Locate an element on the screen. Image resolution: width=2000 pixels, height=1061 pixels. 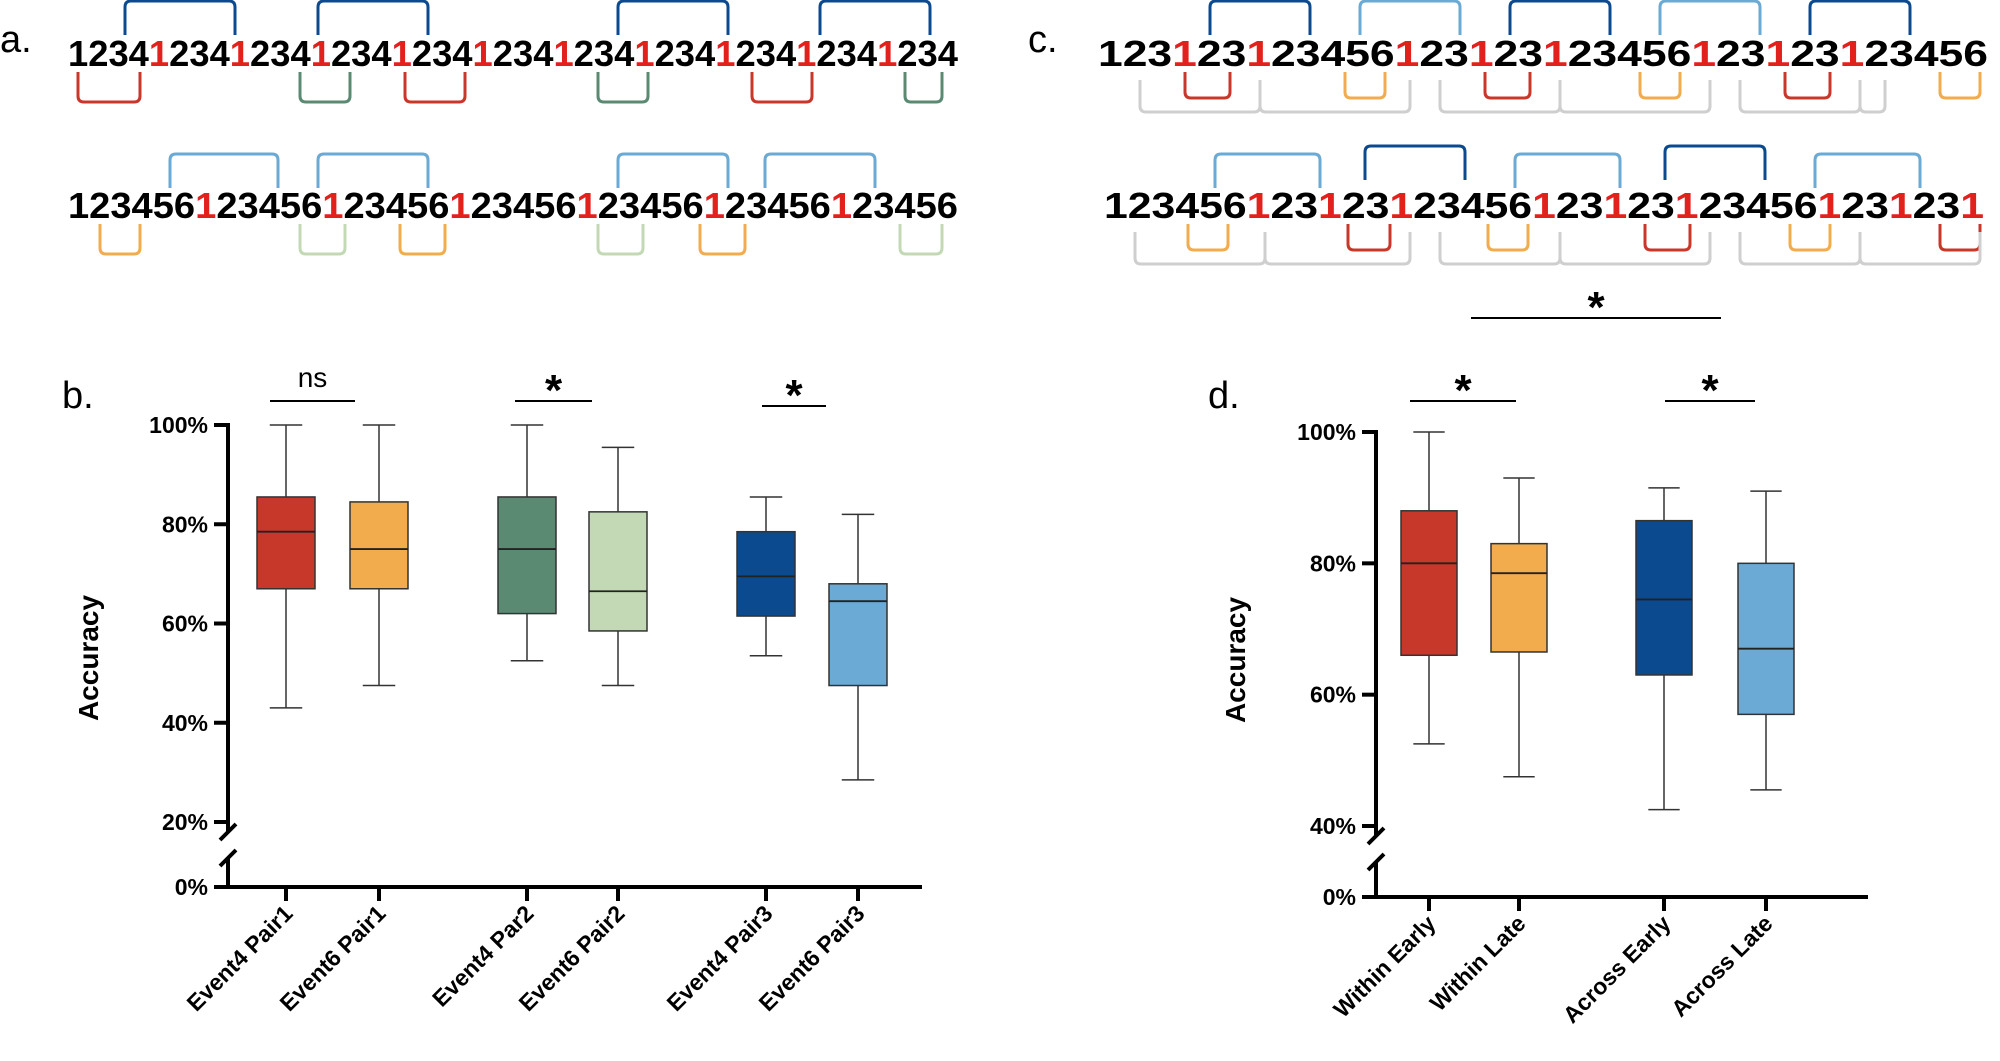
panel-b-label: b. is located at coordinates (78, 396).